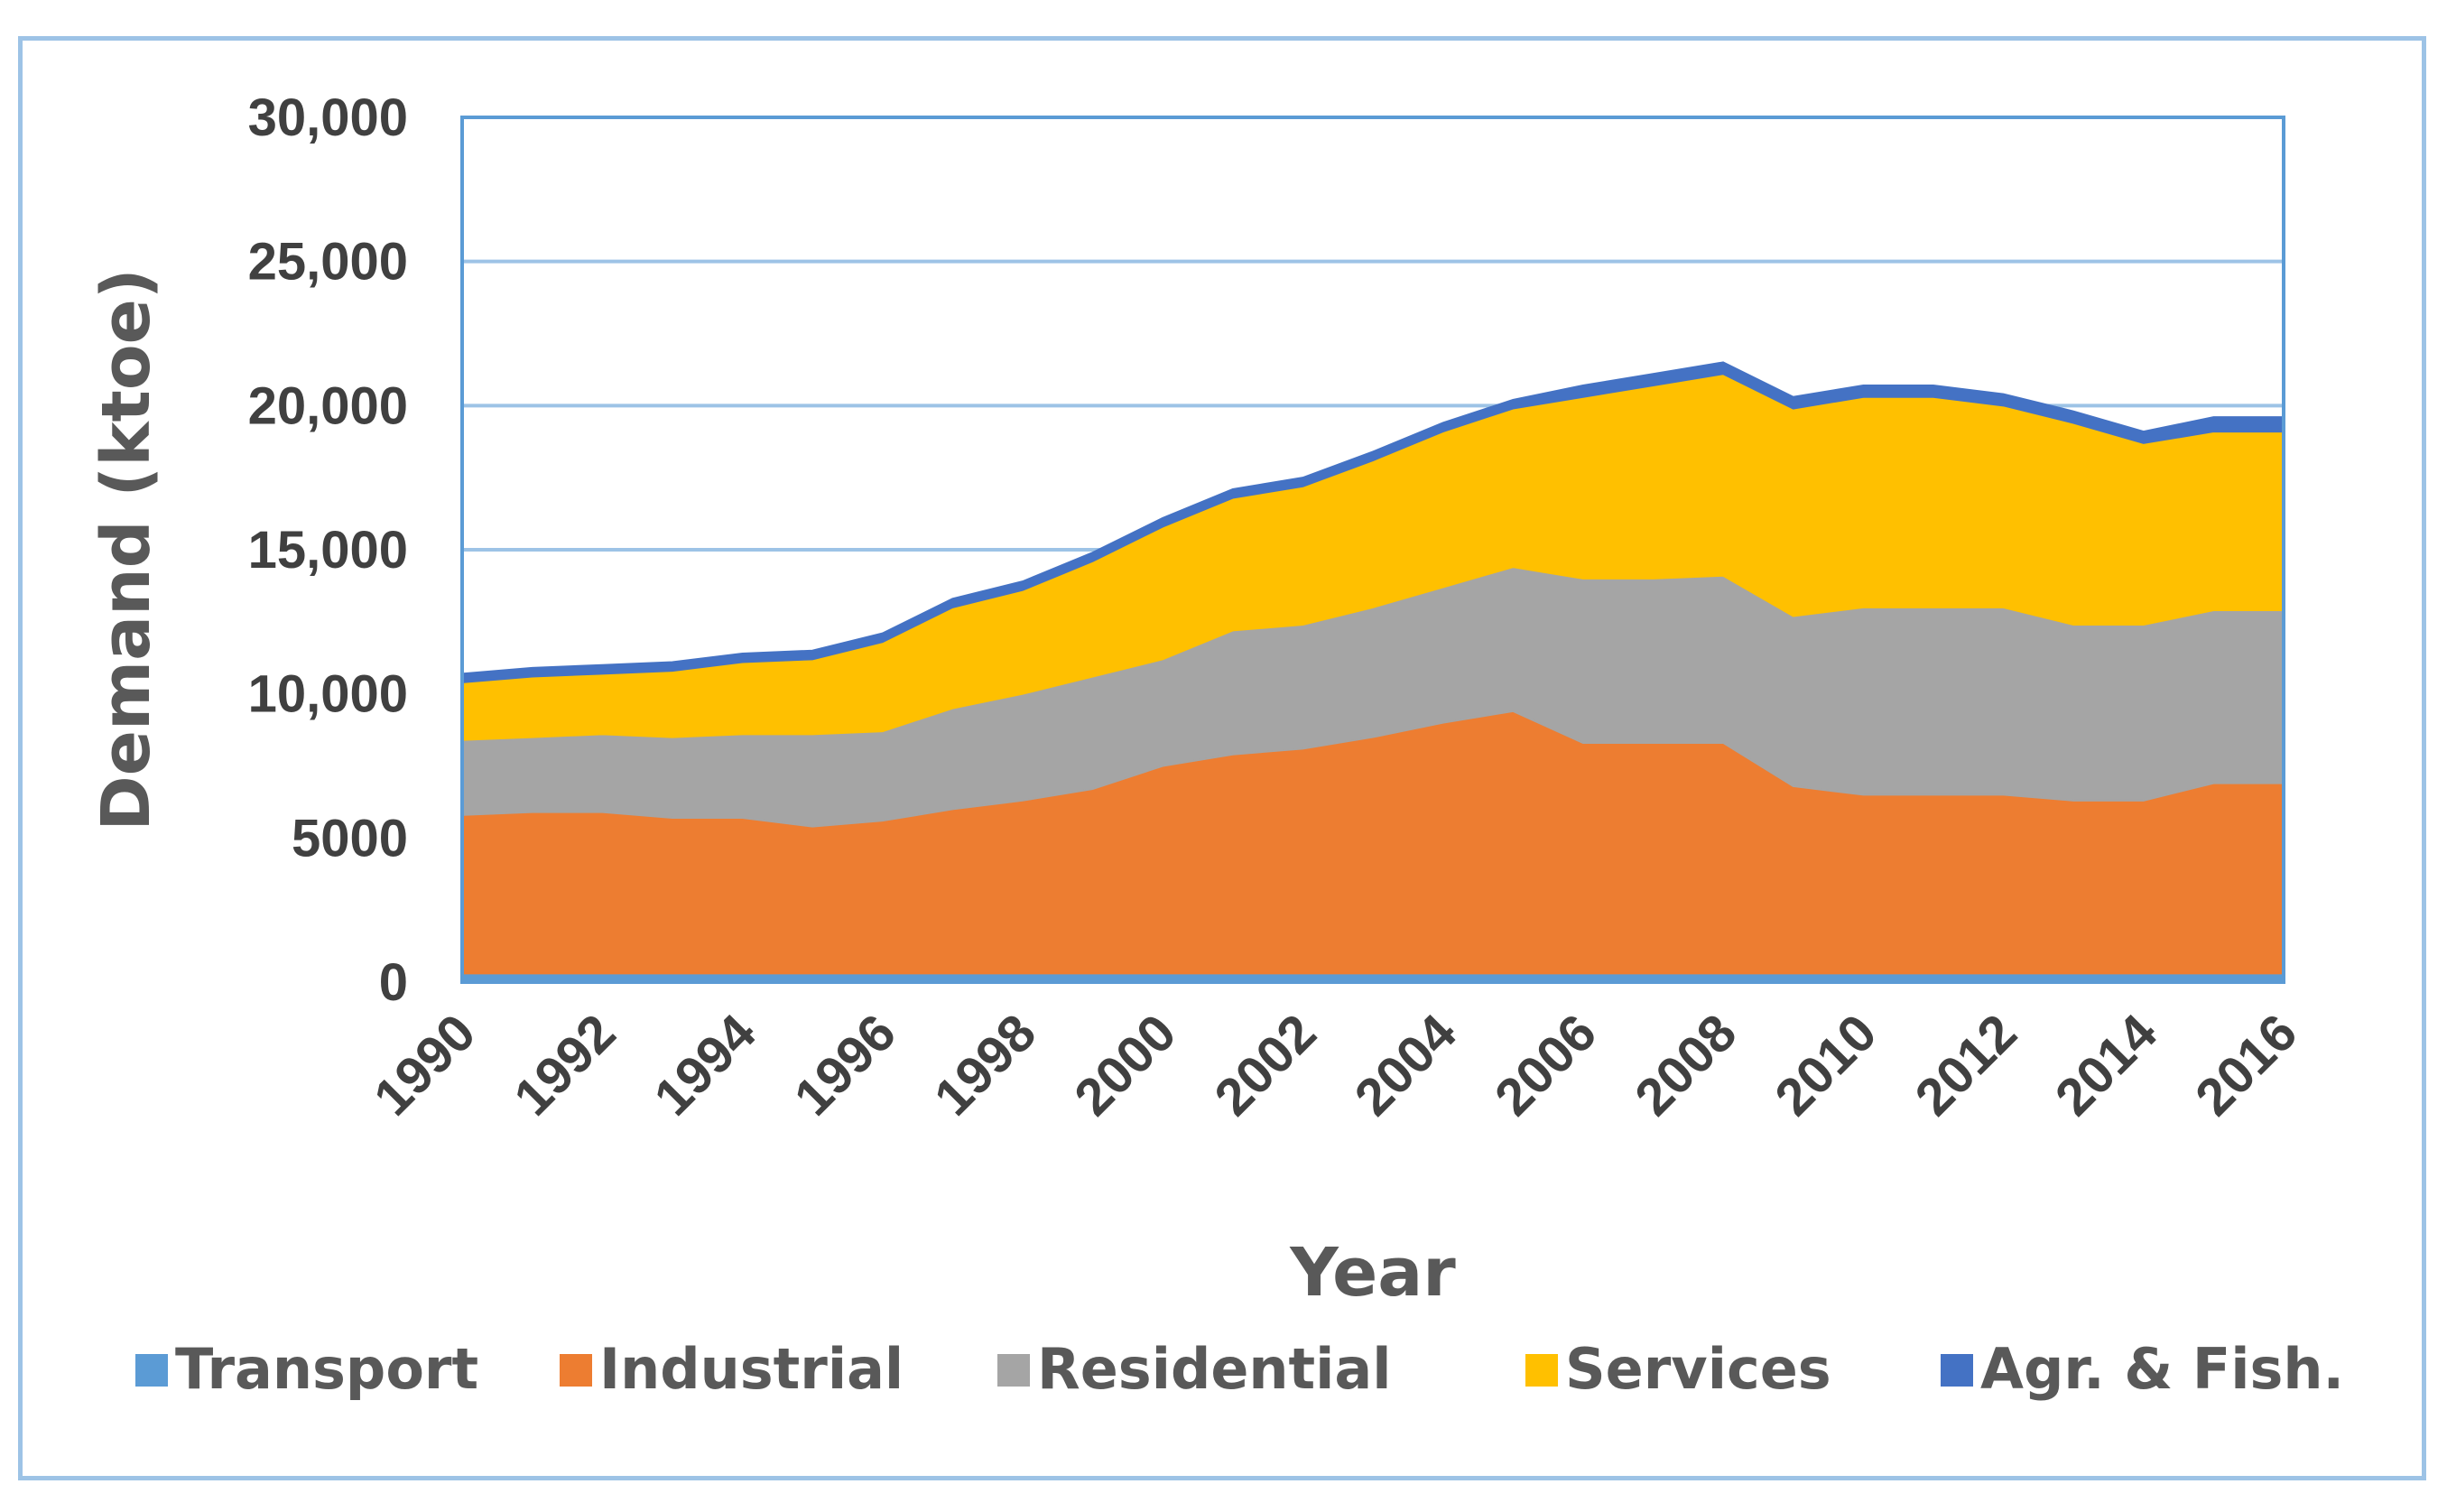 The image size is (2447, 1512). I want to click on legend-label-agr-fish: Agr. & Fish., so click(2162, 1369).